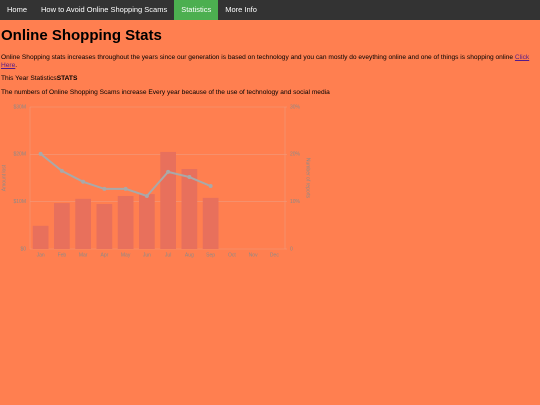 This screenshot has width=540, height=405. Describe the element at coordinates (291, 249) in the screenshot. I see `y2-tick-label: 0` at that location.